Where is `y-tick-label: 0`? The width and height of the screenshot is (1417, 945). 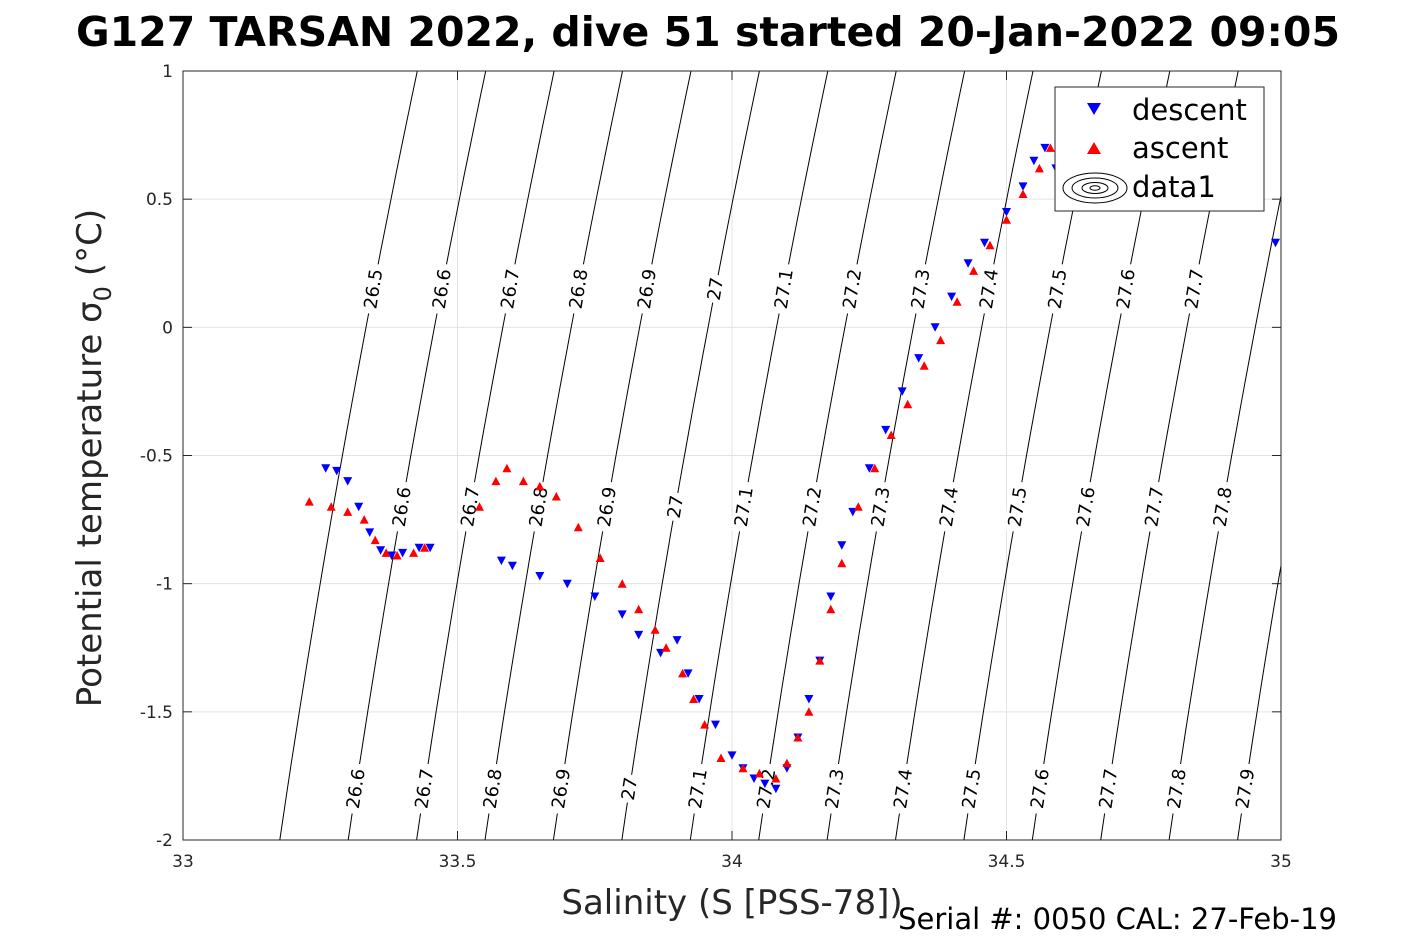 y-tick-label: 0 is located at coordinates (167, 328).